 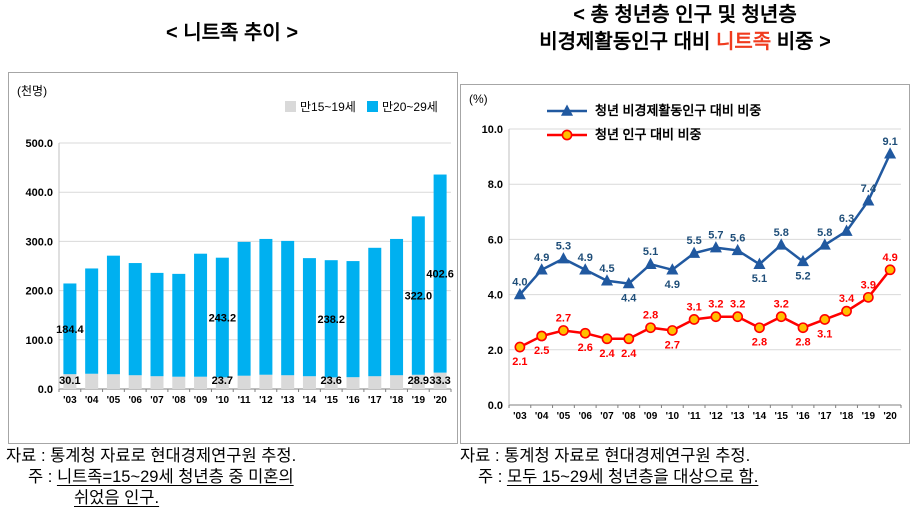 I want to click on x-tick-label: '19, so click(x=419, y=400).